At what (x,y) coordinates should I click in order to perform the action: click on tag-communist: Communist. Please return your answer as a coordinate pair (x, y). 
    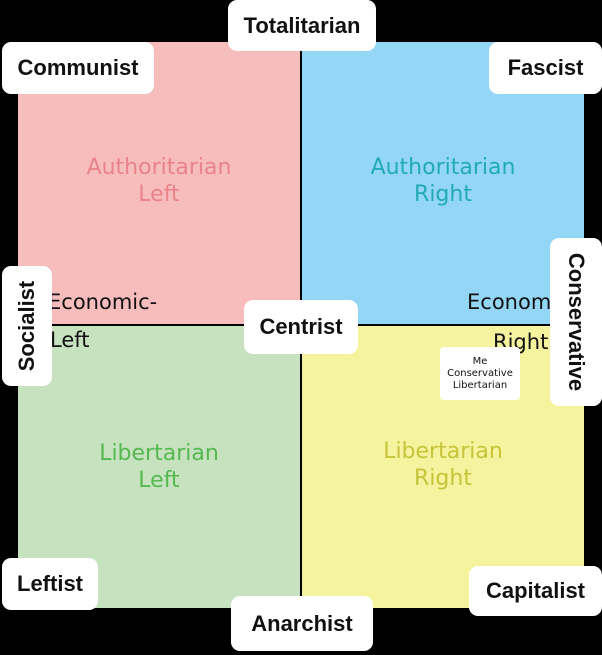
    Looking at the image, I should click on (78, 68).